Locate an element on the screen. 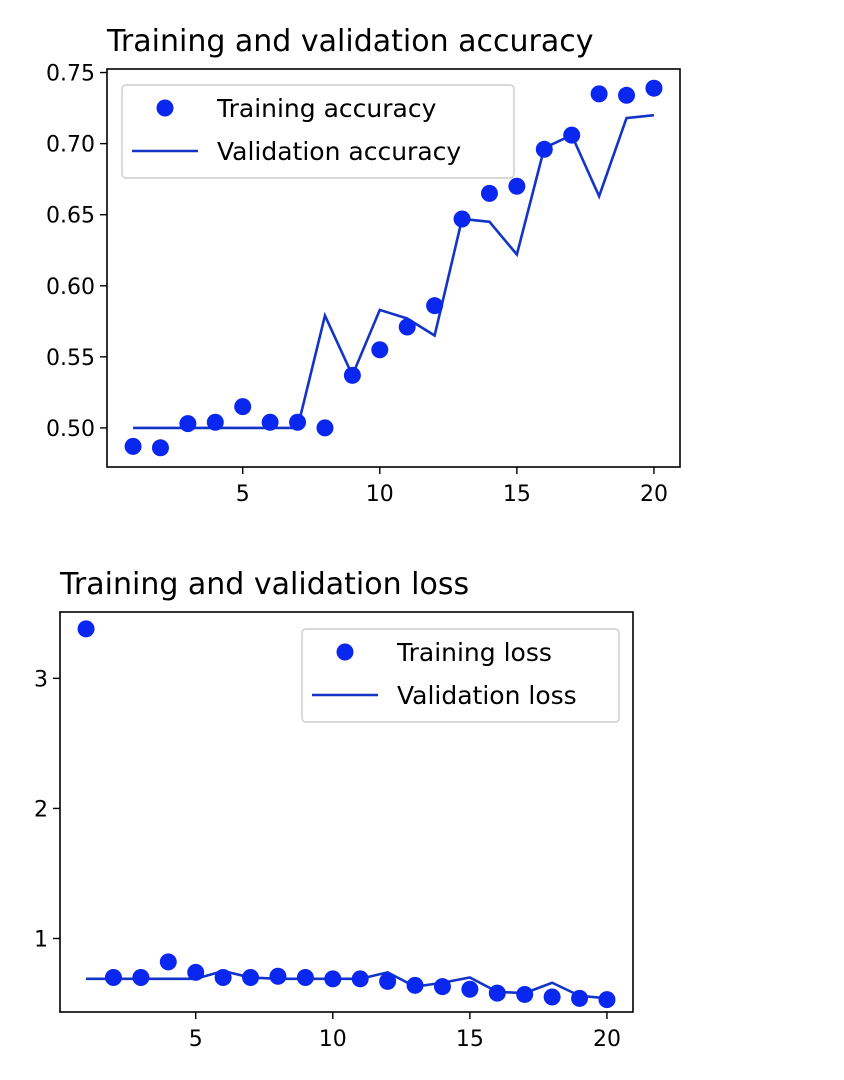 The height and width of the screenshot is (1080, 844). y-tick-label: 0.55 is located at coordinates (70, 358).